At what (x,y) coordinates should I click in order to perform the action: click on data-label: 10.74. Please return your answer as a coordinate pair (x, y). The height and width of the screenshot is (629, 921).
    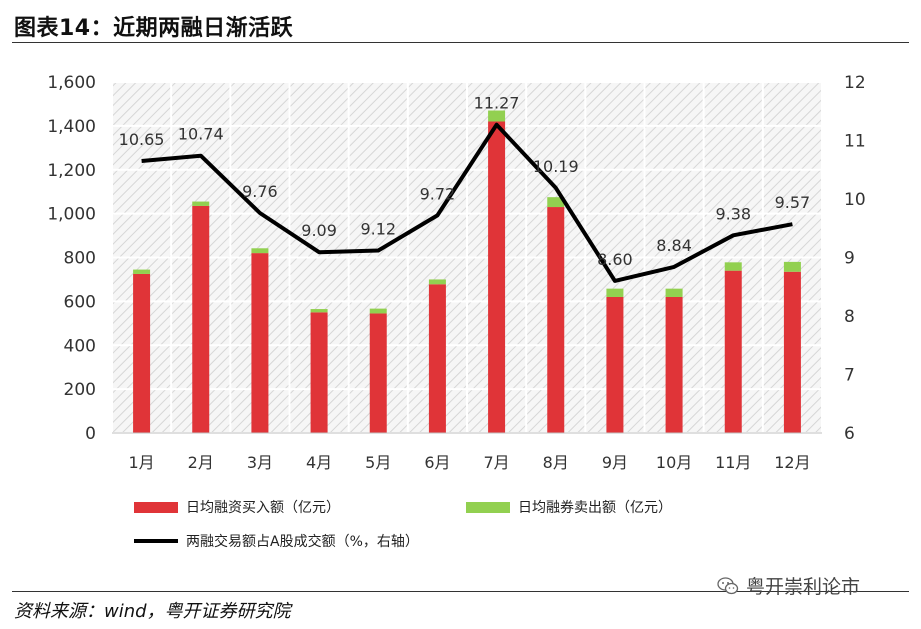
    Looking at the image, I should click on (201, 134).